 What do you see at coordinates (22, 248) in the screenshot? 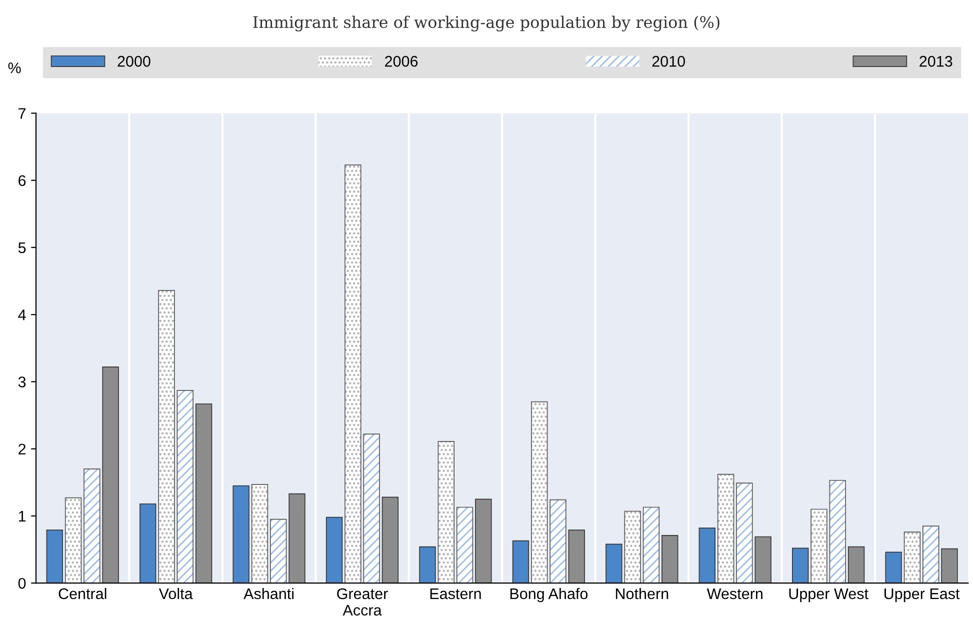
I see `y-tick-label: 5` at bounding box center [22, 248].